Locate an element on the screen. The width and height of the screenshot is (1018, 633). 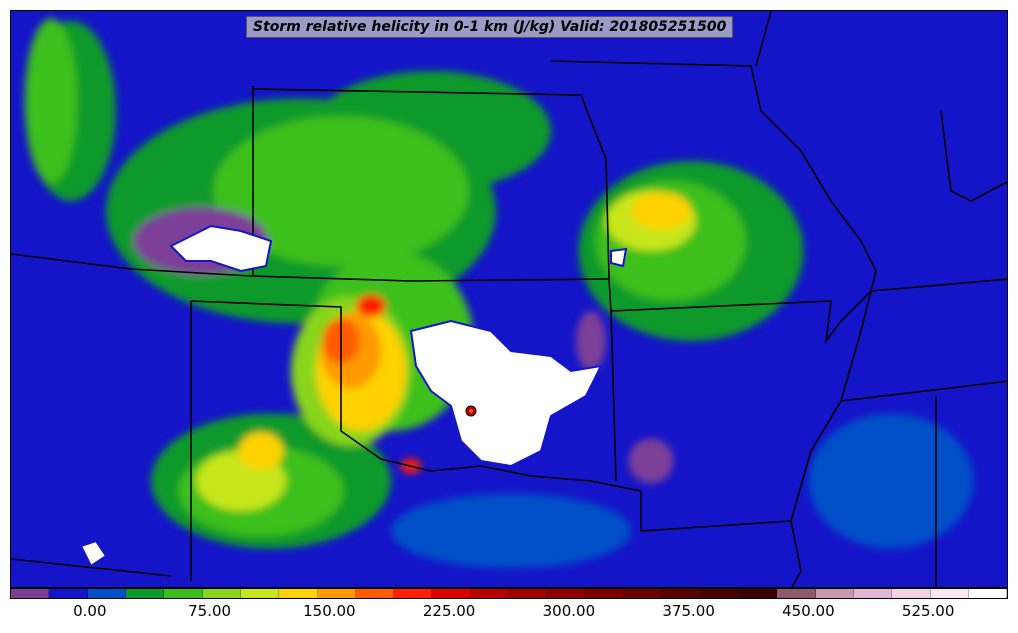
colorbar-tick-label: 0.00 is located at coordinates (90, 611).